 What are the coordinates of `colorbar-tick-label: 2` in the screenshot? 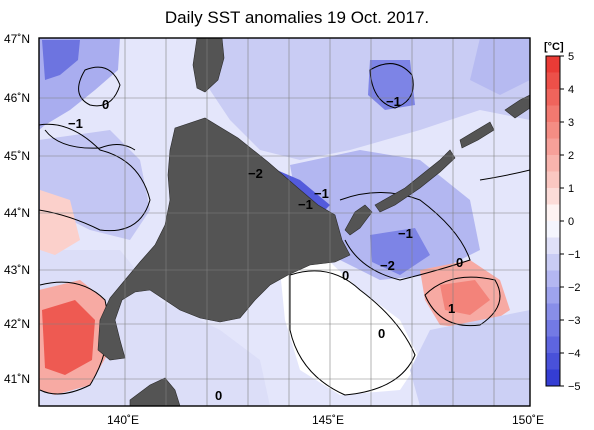 It's located at (571, 156).